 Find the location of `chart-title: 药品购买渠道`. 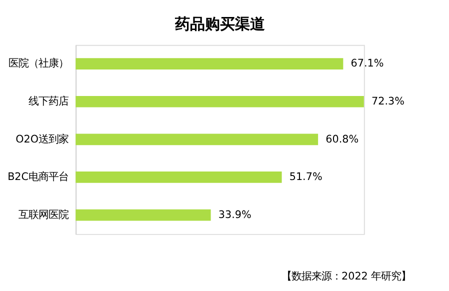

chart-title: 药品购买渠道 is located at coordinates (220, 23).